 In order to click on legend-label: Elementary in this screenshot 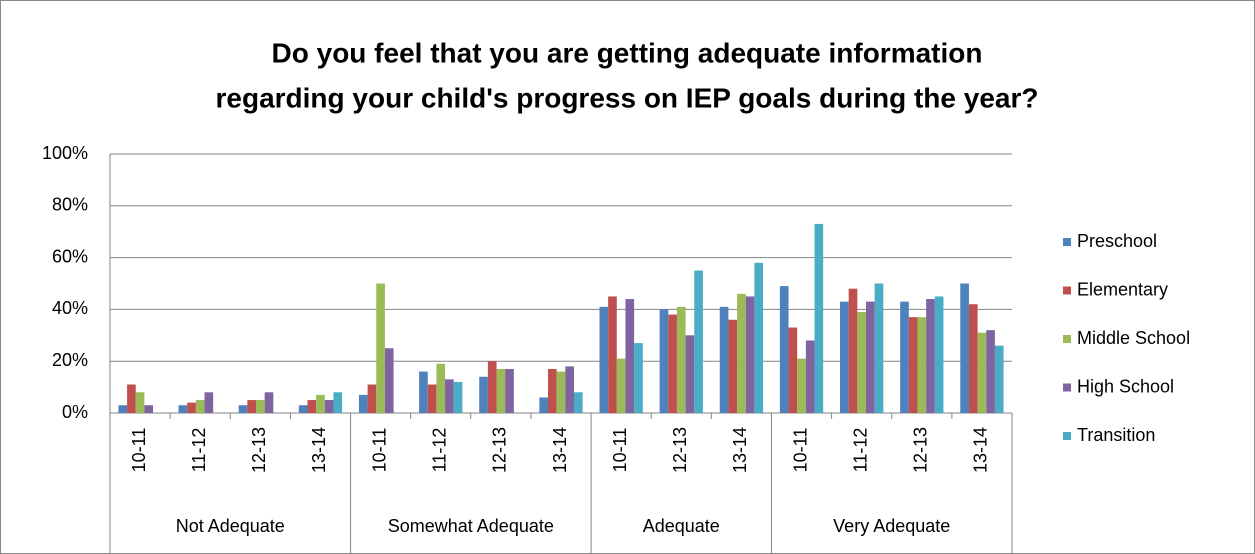, I will do `click(1122, 289)`.